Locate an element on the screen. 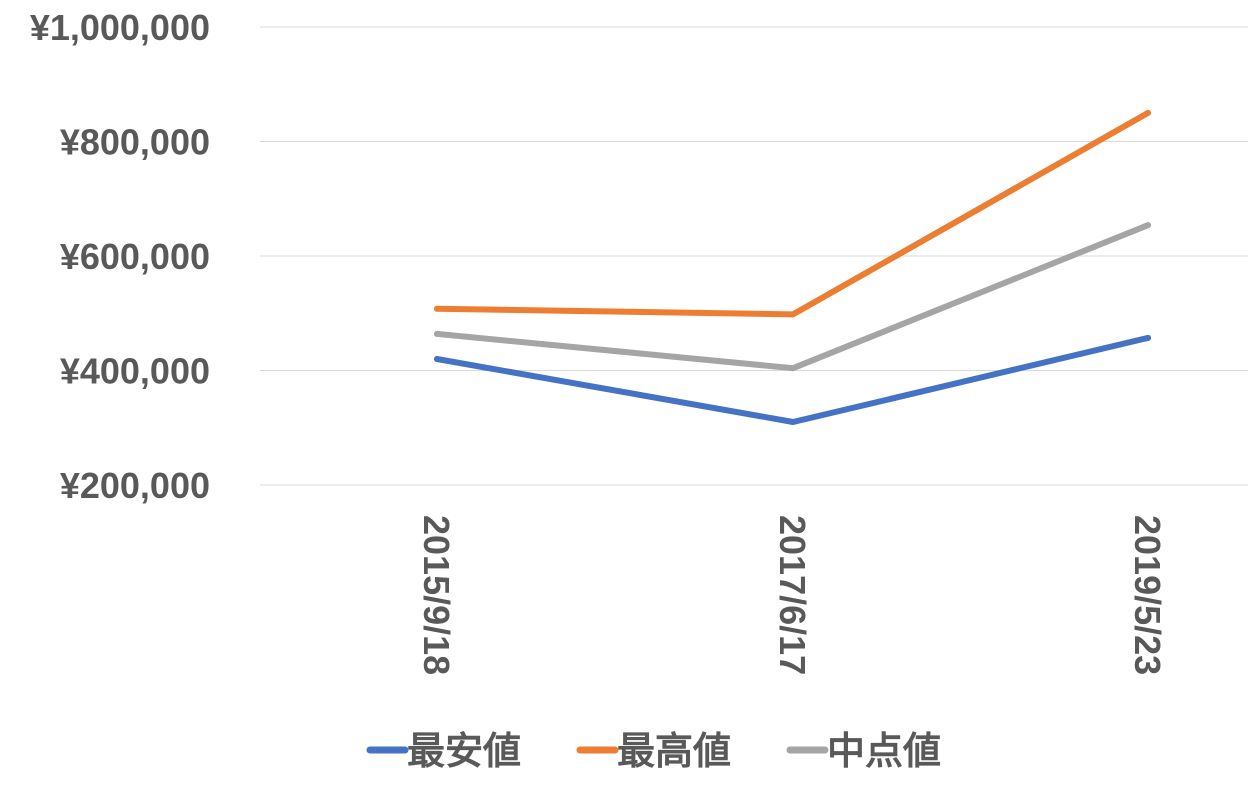 Image resolution: width=1248 pixels, height=792 pixels. legend-label: 最安値 is located at coordinates (464, 751).